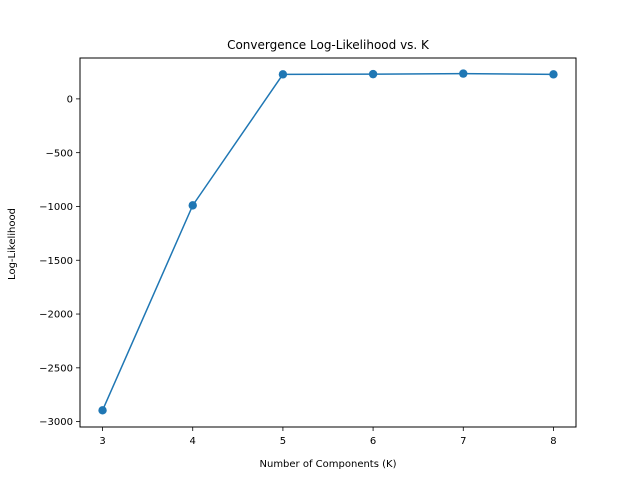 The width and height of the screenshot is (640, 480). I want to click on y-tick-label: 0, so click(70, 99).